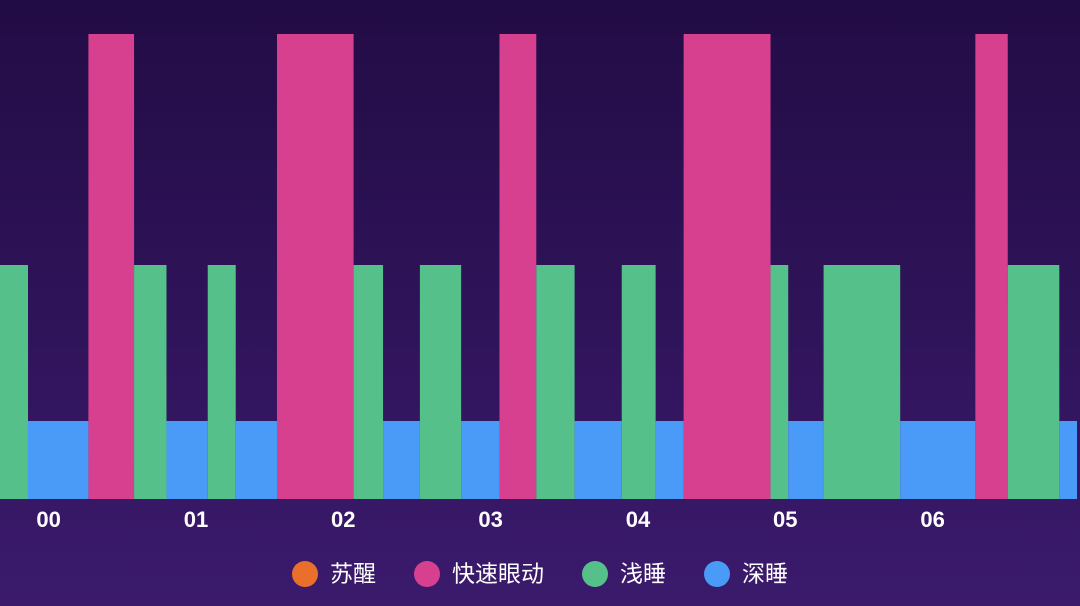 The width and height of the screenshot is (1080, 606). I want to click on legend: 苏醒 快速眼动 浅睡 深睡, so click(540, 574).